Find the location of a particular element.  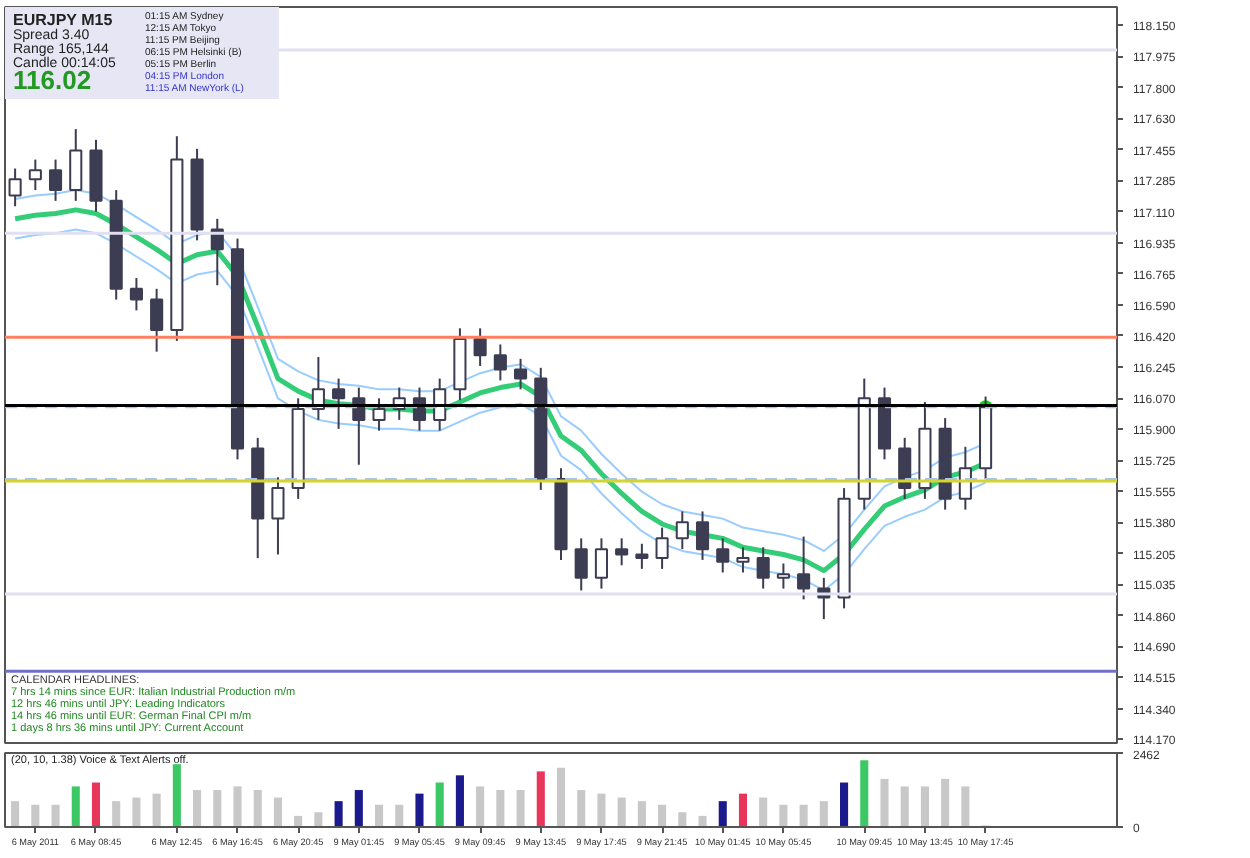

annotation: 116.02 is located at coordinates (52, 80).